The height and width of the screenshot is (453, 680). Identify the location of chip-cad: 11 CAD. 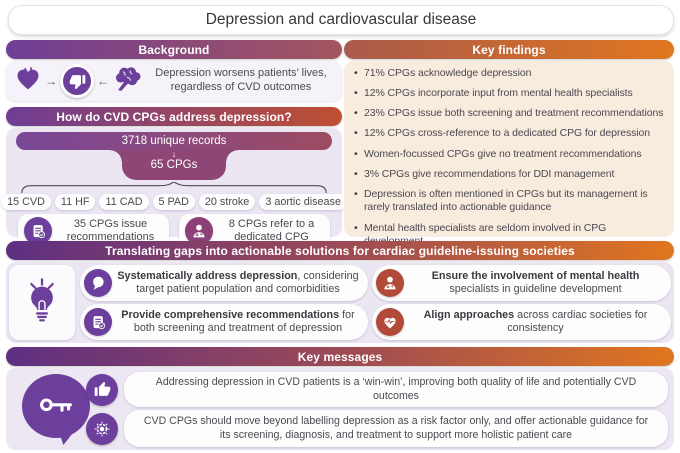
(124, 202).